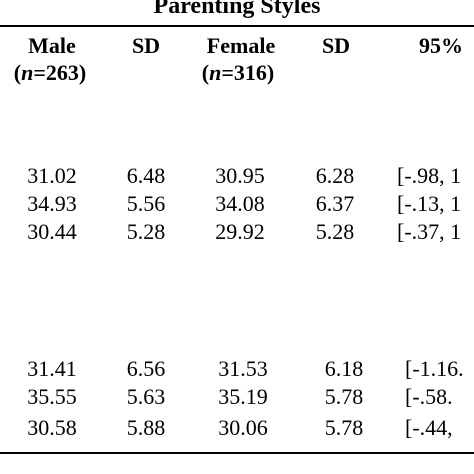 The image size is (474, 474). What do you see at coordinates (243, 396) in the screenshot?
I see `cell-female: 35.19` at bounding box center [243, 396].